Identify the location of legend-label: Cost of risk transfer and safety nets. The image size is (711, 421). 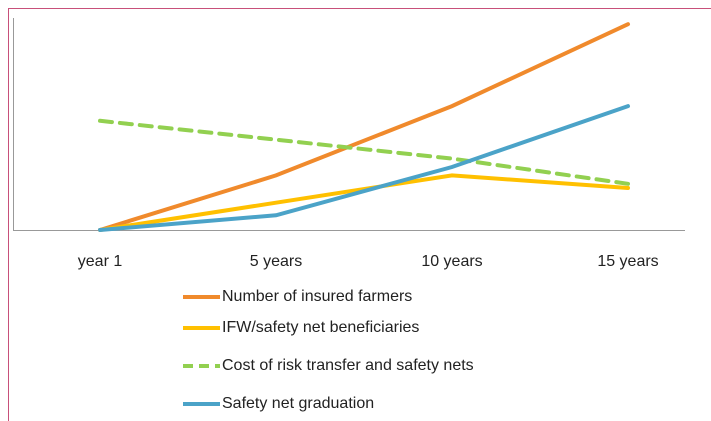
(348, 365).